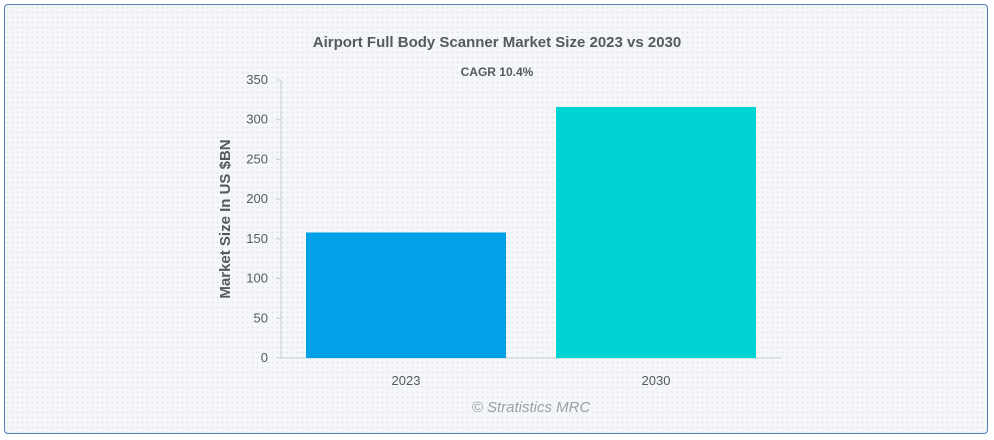 Image resolution: width=994 pixels, height=440 pixels. What do you see at coordinates (257, 158) in the screenshot?
I see `y-tick-label: 250` at bounding box center [257, 158].